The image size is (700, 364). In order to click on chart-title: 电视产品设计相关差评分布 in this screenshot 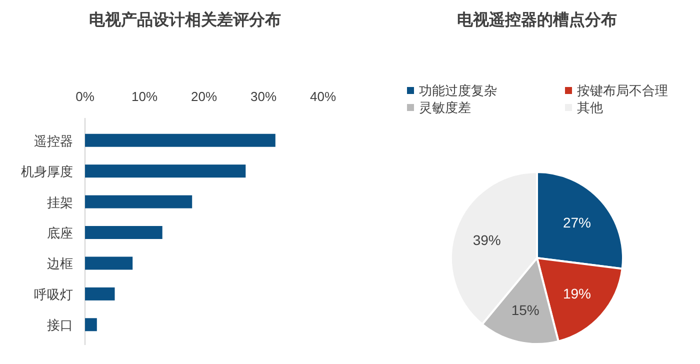, I will do `click(185, 20)`.